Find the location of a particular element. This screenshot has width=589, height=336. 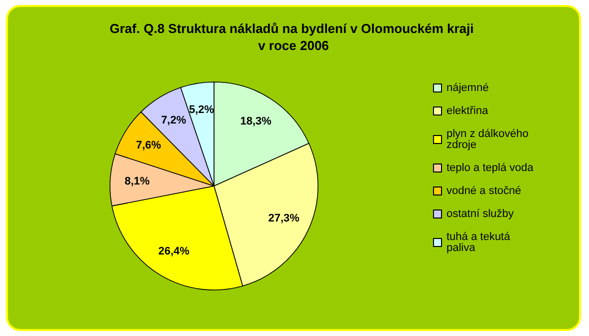

data-label: 27,3% is located at coordinates (284, 218).